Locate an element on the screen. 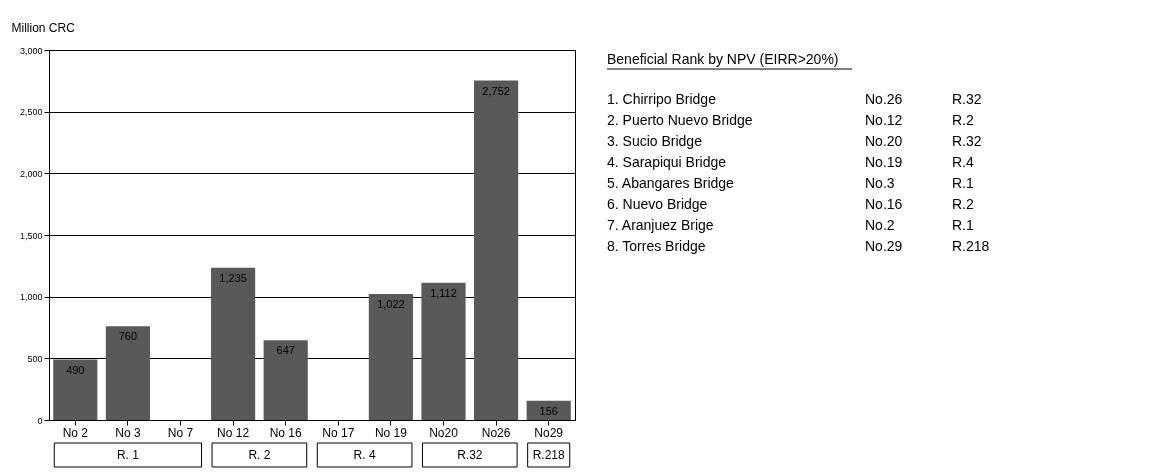 The height and width of the screenshot is (472, 1169). text: 8. Torres Bridge is located at coordinates (656, 246).